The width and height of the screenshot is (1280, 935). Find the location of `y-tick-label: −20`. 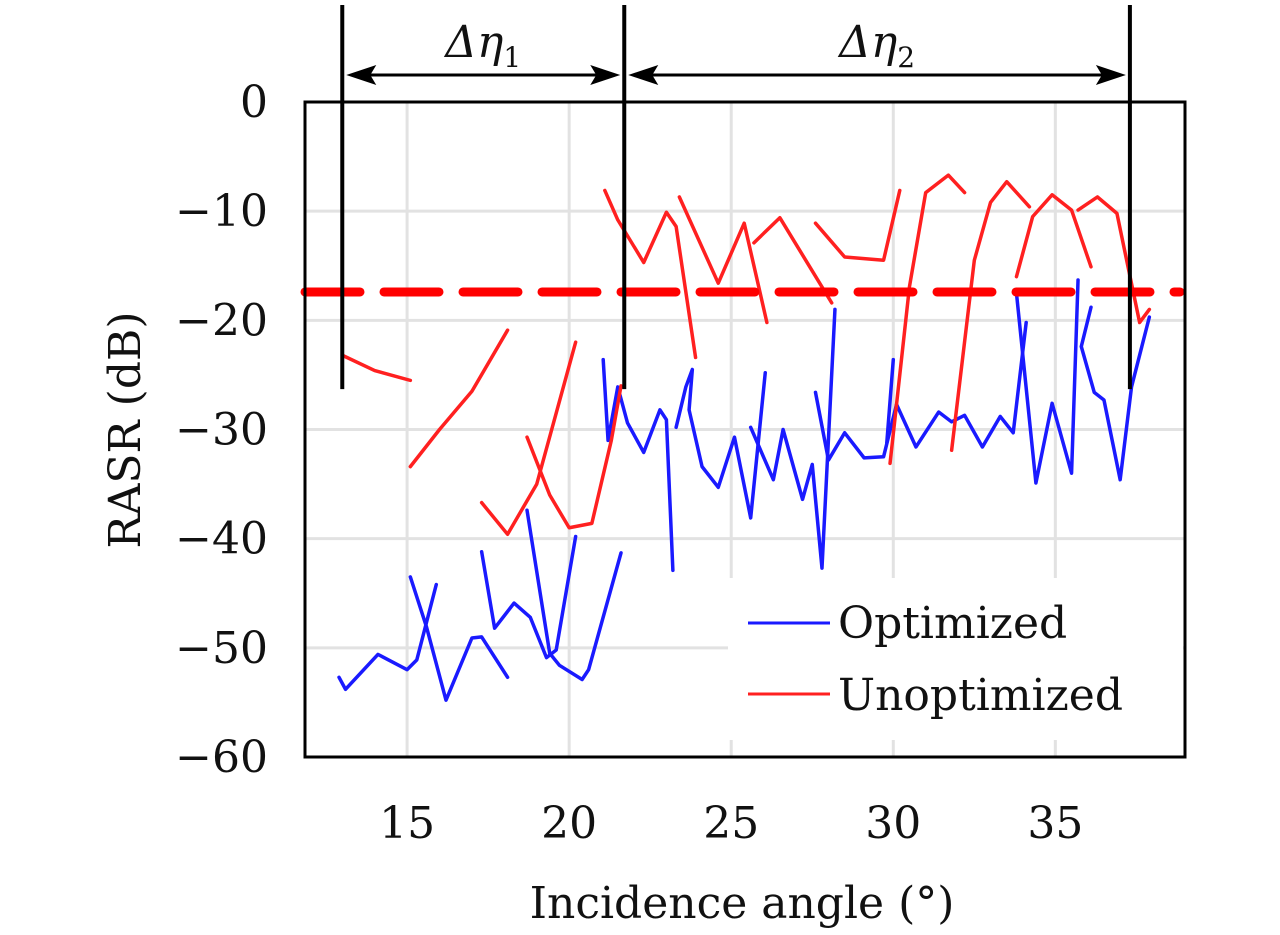

y-tick-label: −20 is located at coordinates (221, 320).